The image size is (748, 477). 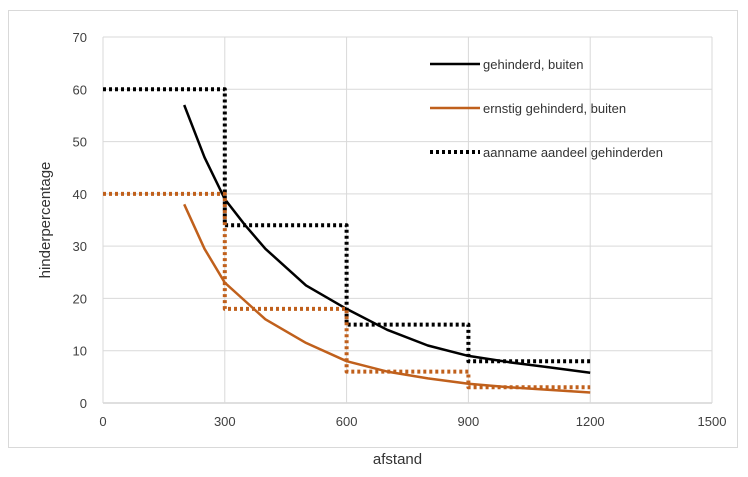 I want to click on legend-label: aanname aandeel gehinderden, so click(x=573, y=152).